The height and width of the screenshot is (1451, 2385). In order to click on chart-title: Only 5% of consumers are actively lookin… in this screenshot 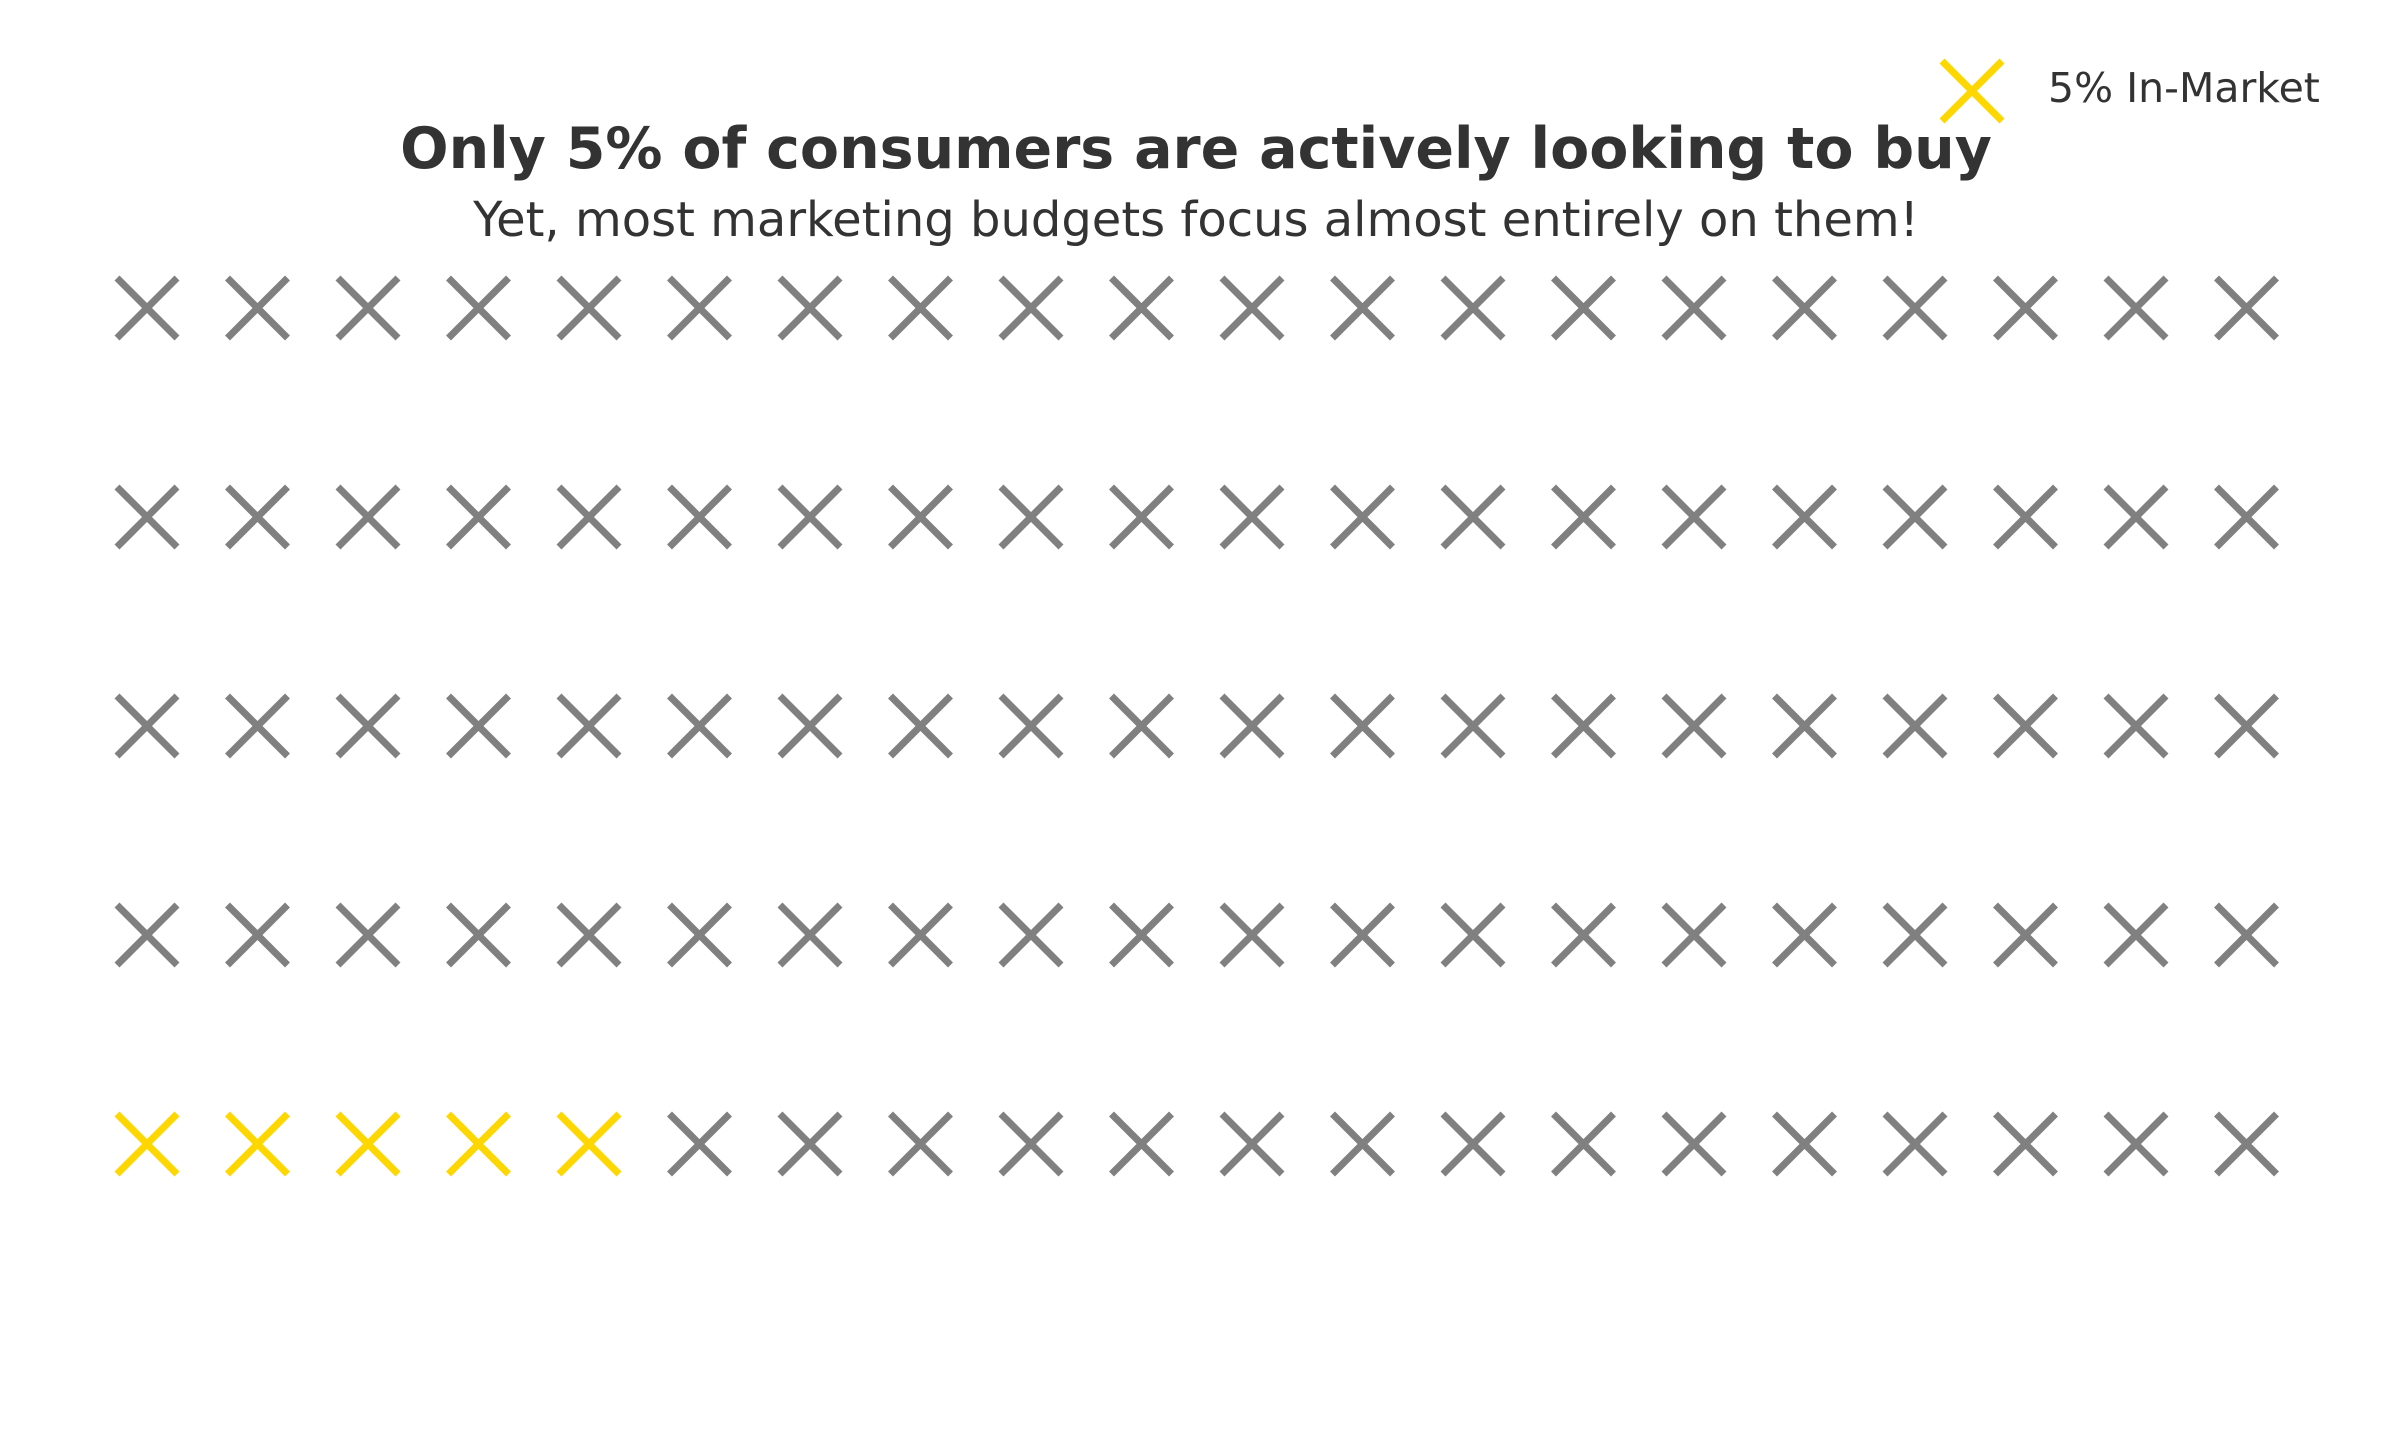, I will do `click(1196, 149)`.